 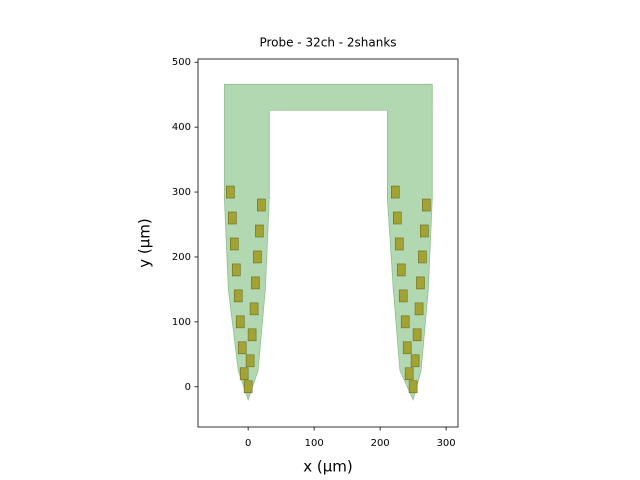 What do you see at coordinates (145, 243) in the screenshot?
I see `y-axis-label: y (μm)` at bounding box center [145, 243].